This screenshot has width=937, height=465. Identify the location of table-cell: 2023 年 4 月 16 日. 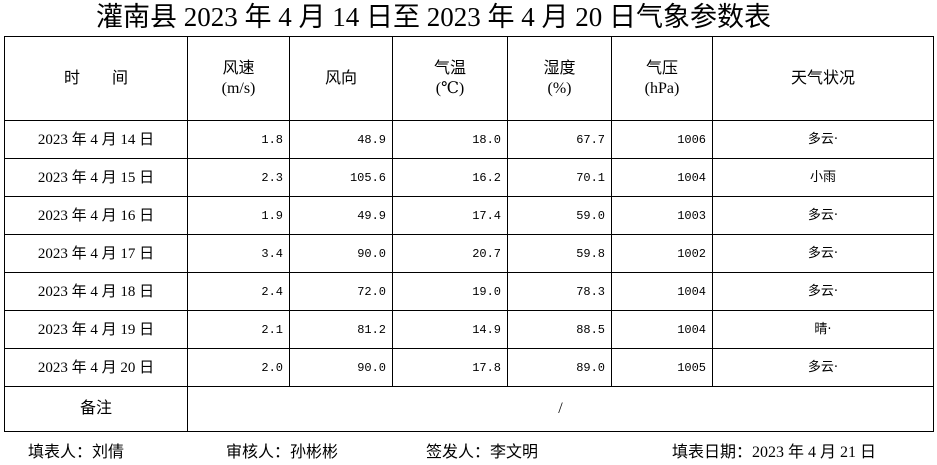
(96, 215).